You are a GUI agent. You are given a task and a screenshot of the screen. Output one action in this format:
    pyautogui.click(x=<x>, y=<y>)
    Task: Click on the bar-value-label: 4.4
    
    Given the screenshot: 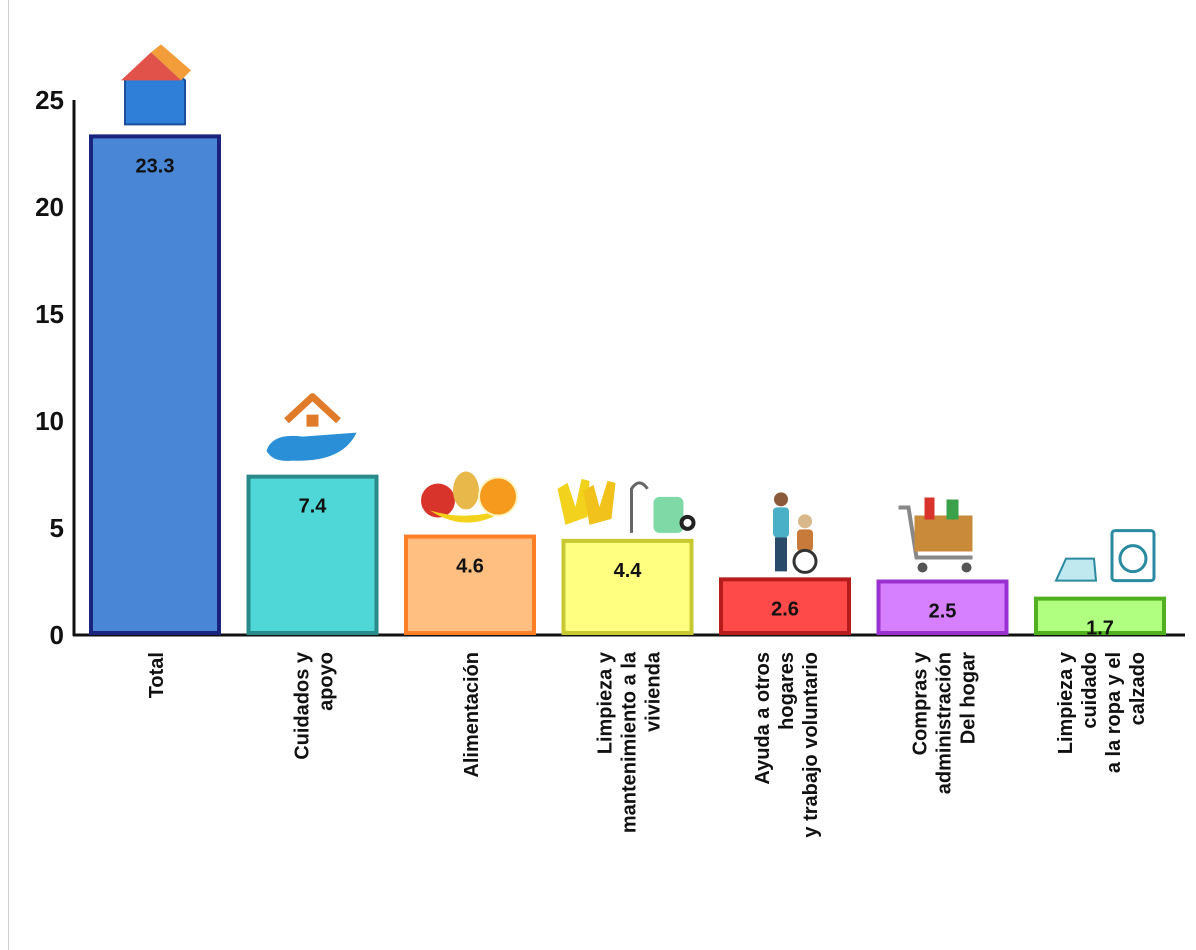 What is the action you would take?
    pyautogui.click(x=628, y=571)
    